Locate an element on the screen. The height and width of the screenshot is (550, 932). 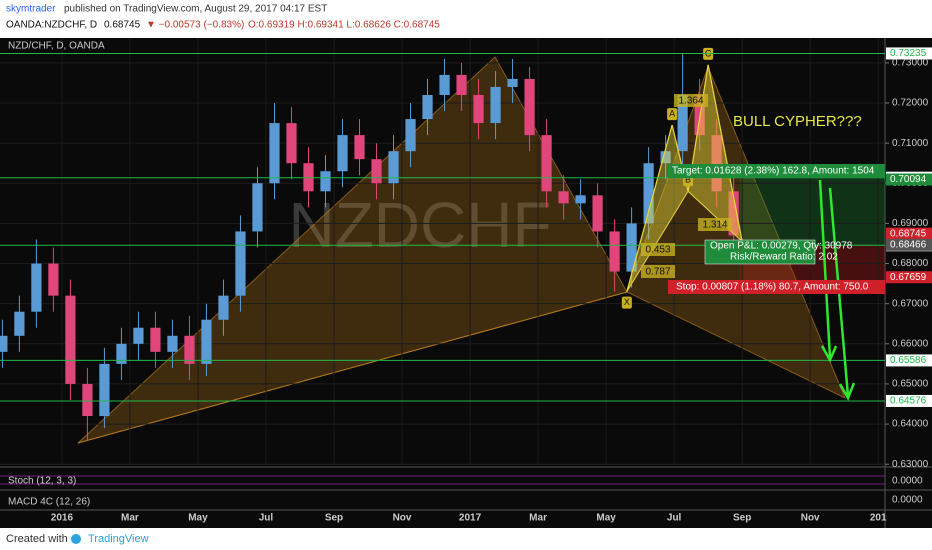
ratio: 0.787 is located at coordinates (657, 272).